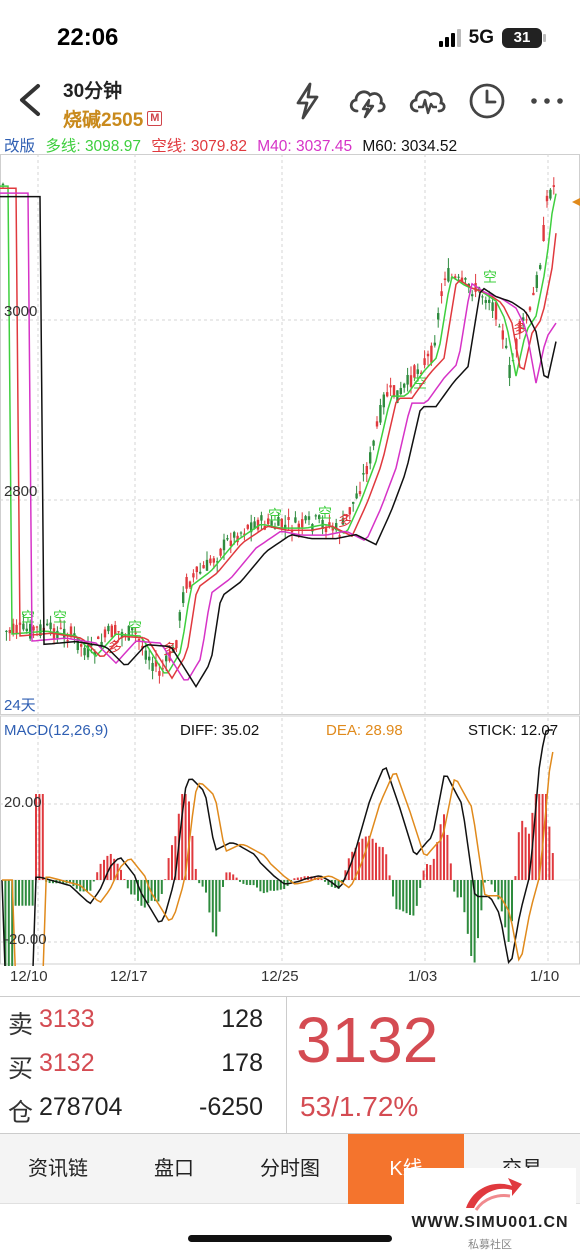  Describe the element at coordinates (56, 730) in the screenshot. I see `macd-label: MACD(12,26,9)` at that location.